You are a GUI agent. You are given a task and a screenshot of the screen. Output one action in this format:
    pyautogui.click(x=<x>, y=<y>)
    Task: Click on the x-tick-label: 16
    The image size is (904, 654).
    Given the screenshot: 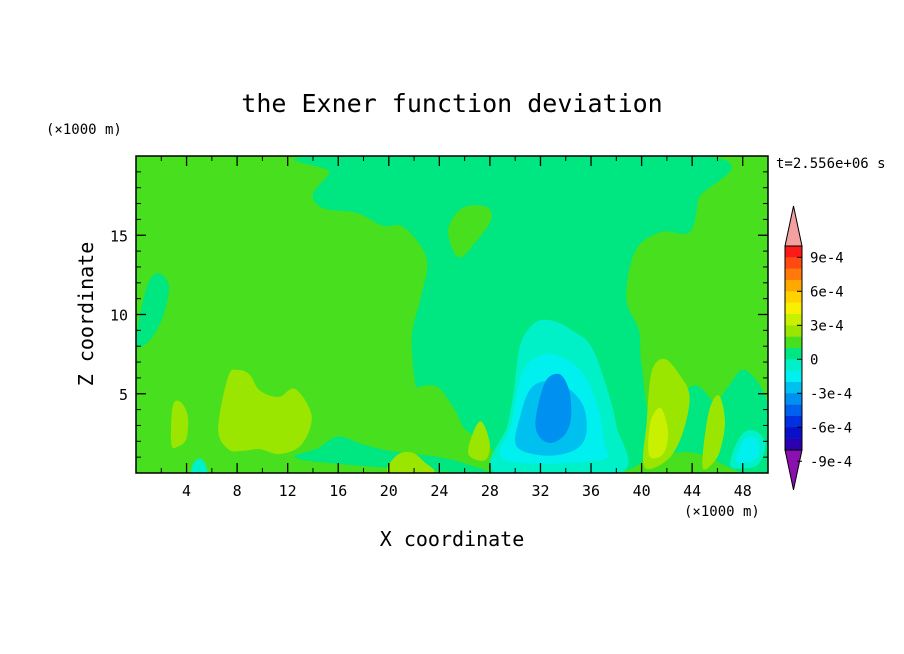 What is the action you would take?
    pyautogui.click(x=338, y=491)
    